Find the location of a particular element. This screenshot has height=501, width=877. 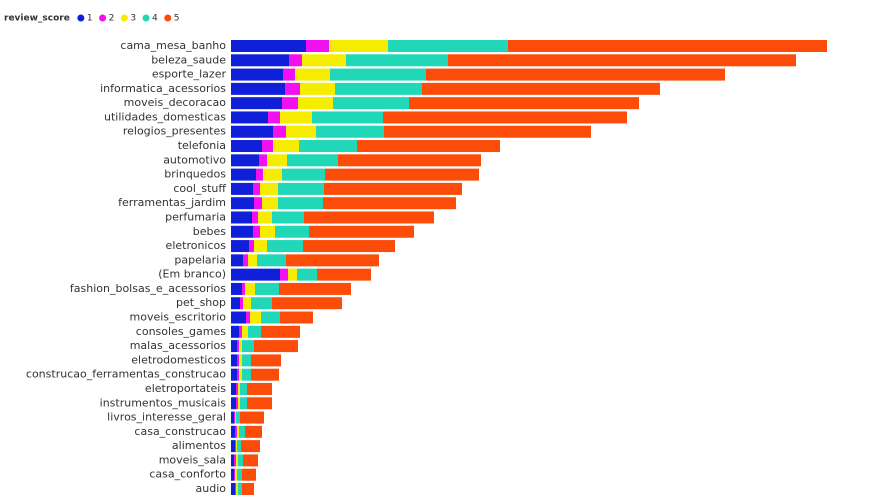

y-tick-label: beleza_saude is located at coordinates (188, 59).